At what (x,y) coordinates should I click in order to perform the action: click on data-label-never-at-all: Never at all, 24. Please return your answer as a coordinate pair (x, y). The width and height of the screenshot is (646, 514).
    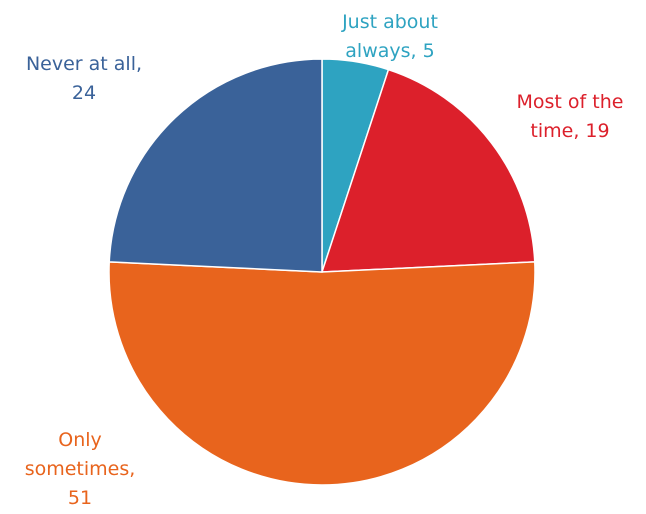
    Looking at the image, I should click on (84, 78).